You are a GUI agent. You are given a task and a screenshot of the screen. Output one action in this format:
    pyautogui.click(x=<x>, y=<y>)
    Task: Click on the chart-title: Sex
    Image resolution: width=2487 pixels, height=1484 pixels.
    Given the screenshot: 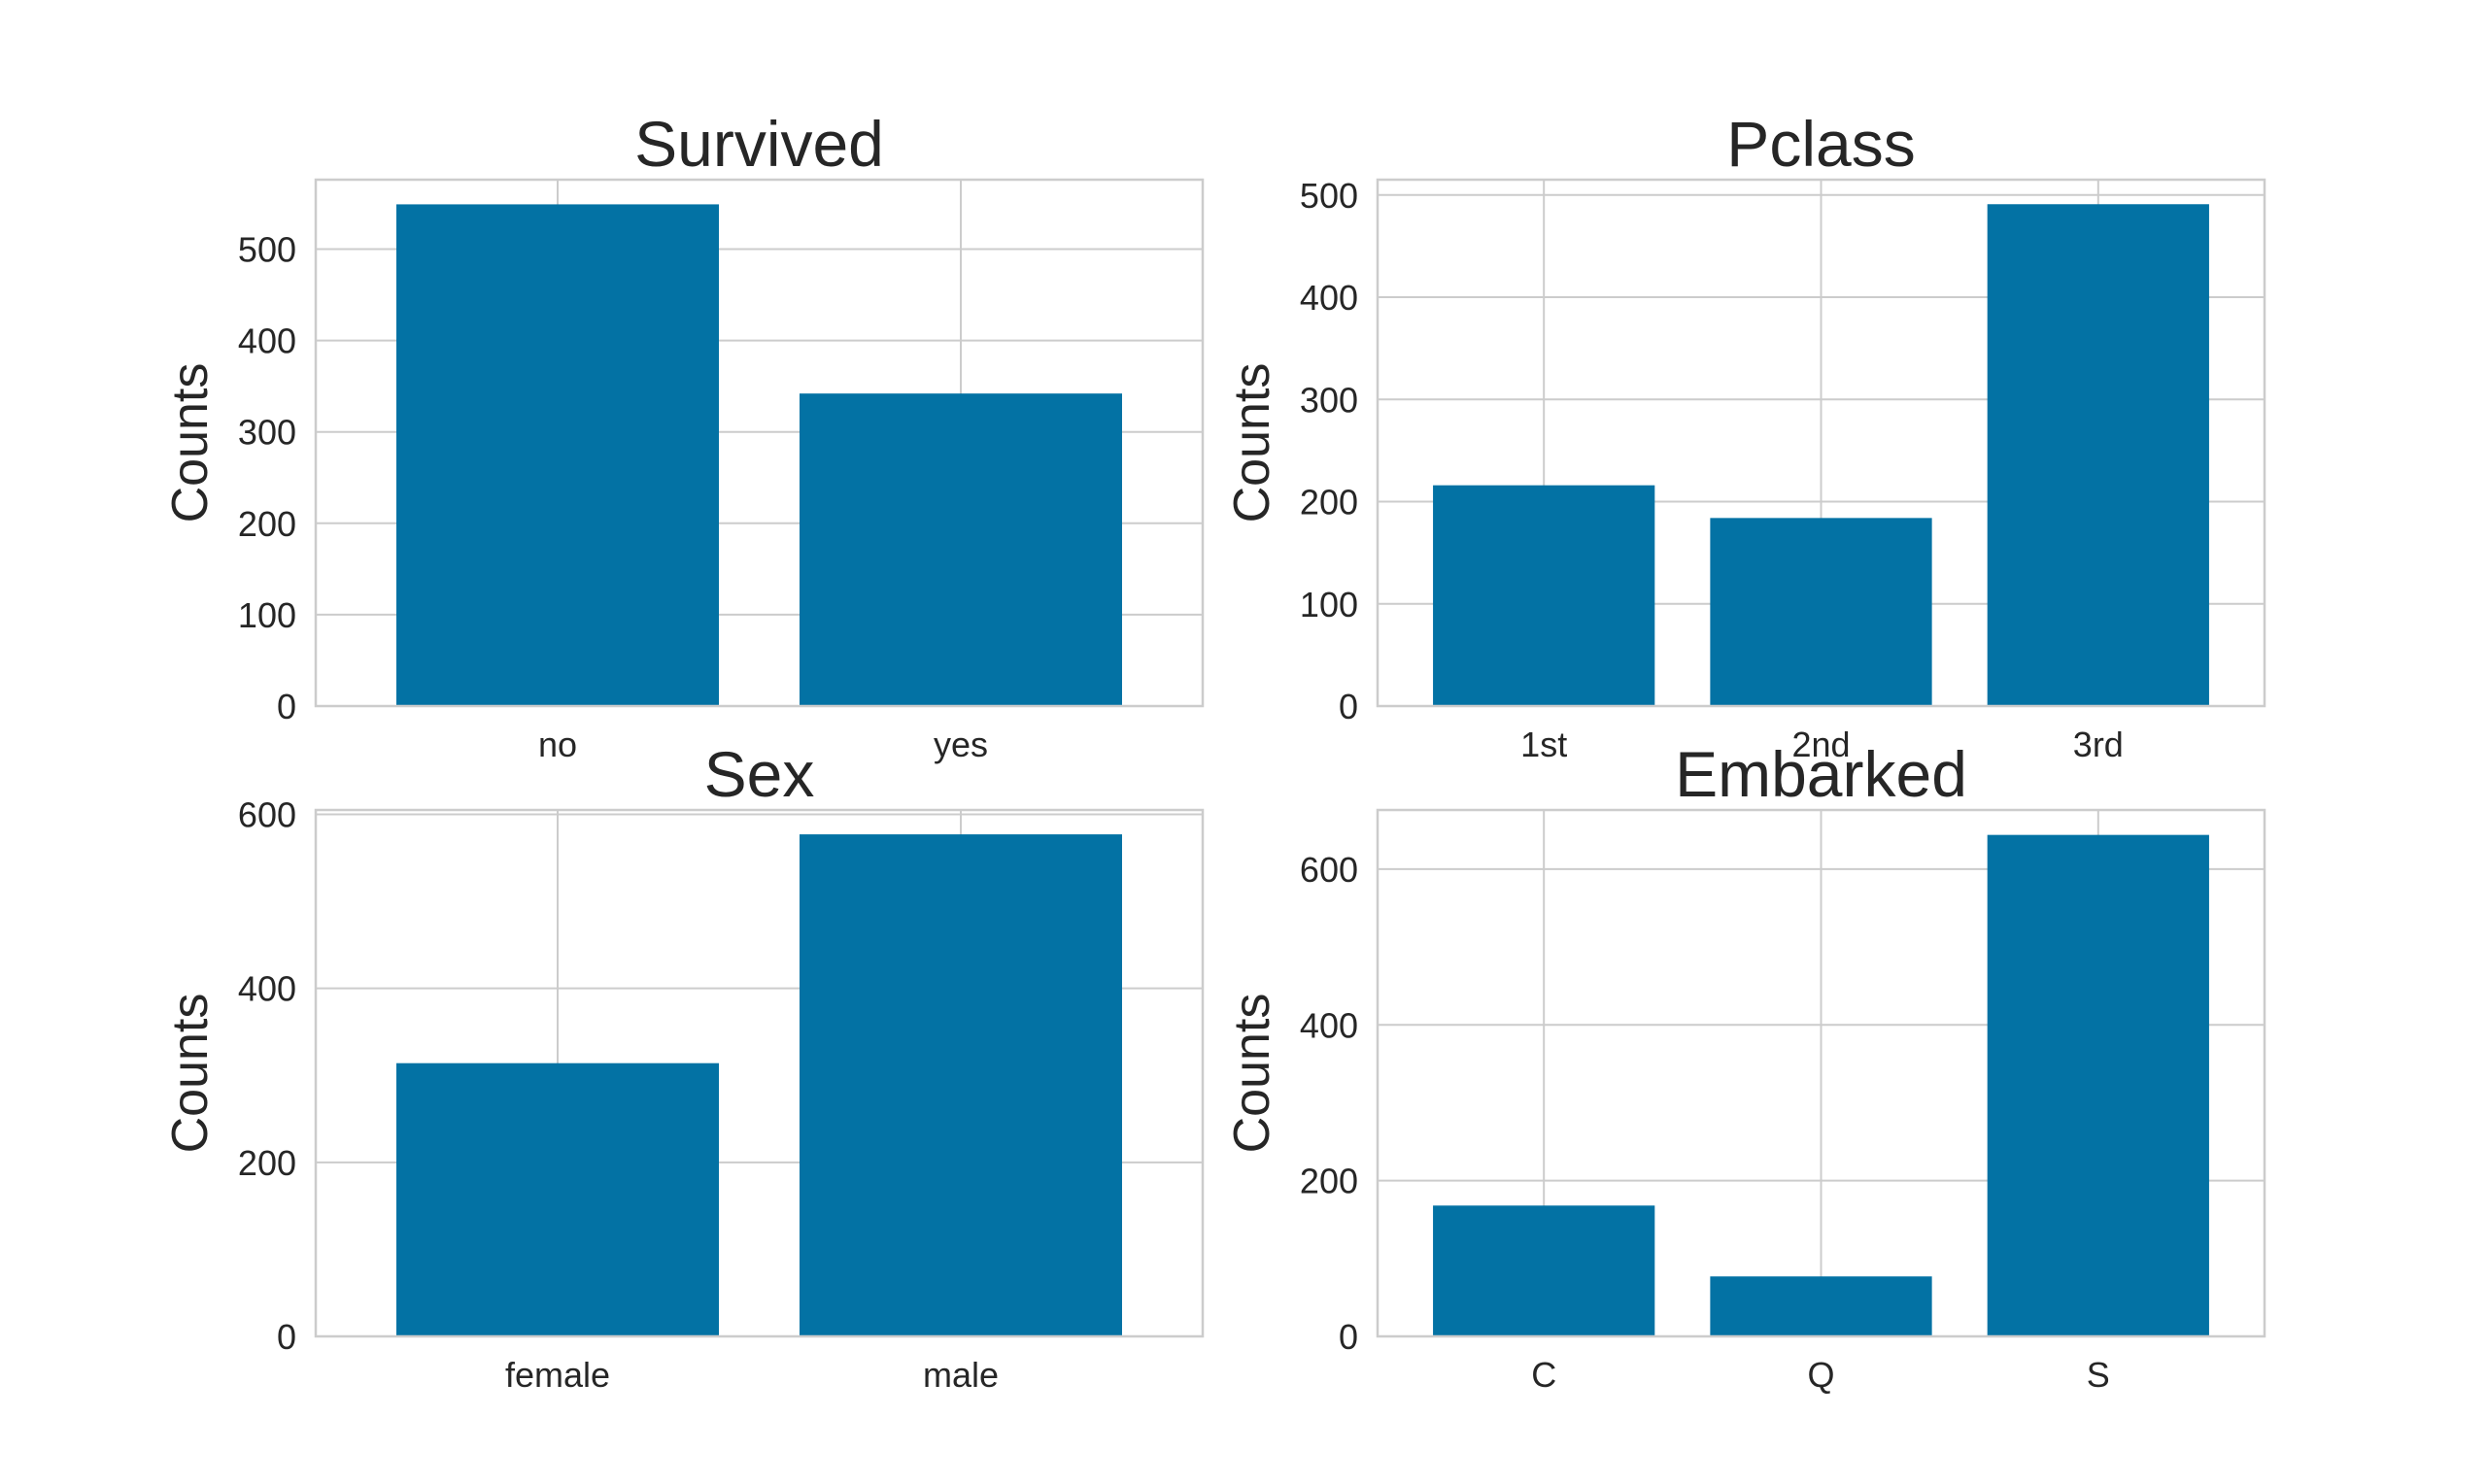 What is the action you would take?
    pyautogui.click(x=759, y=774)
    